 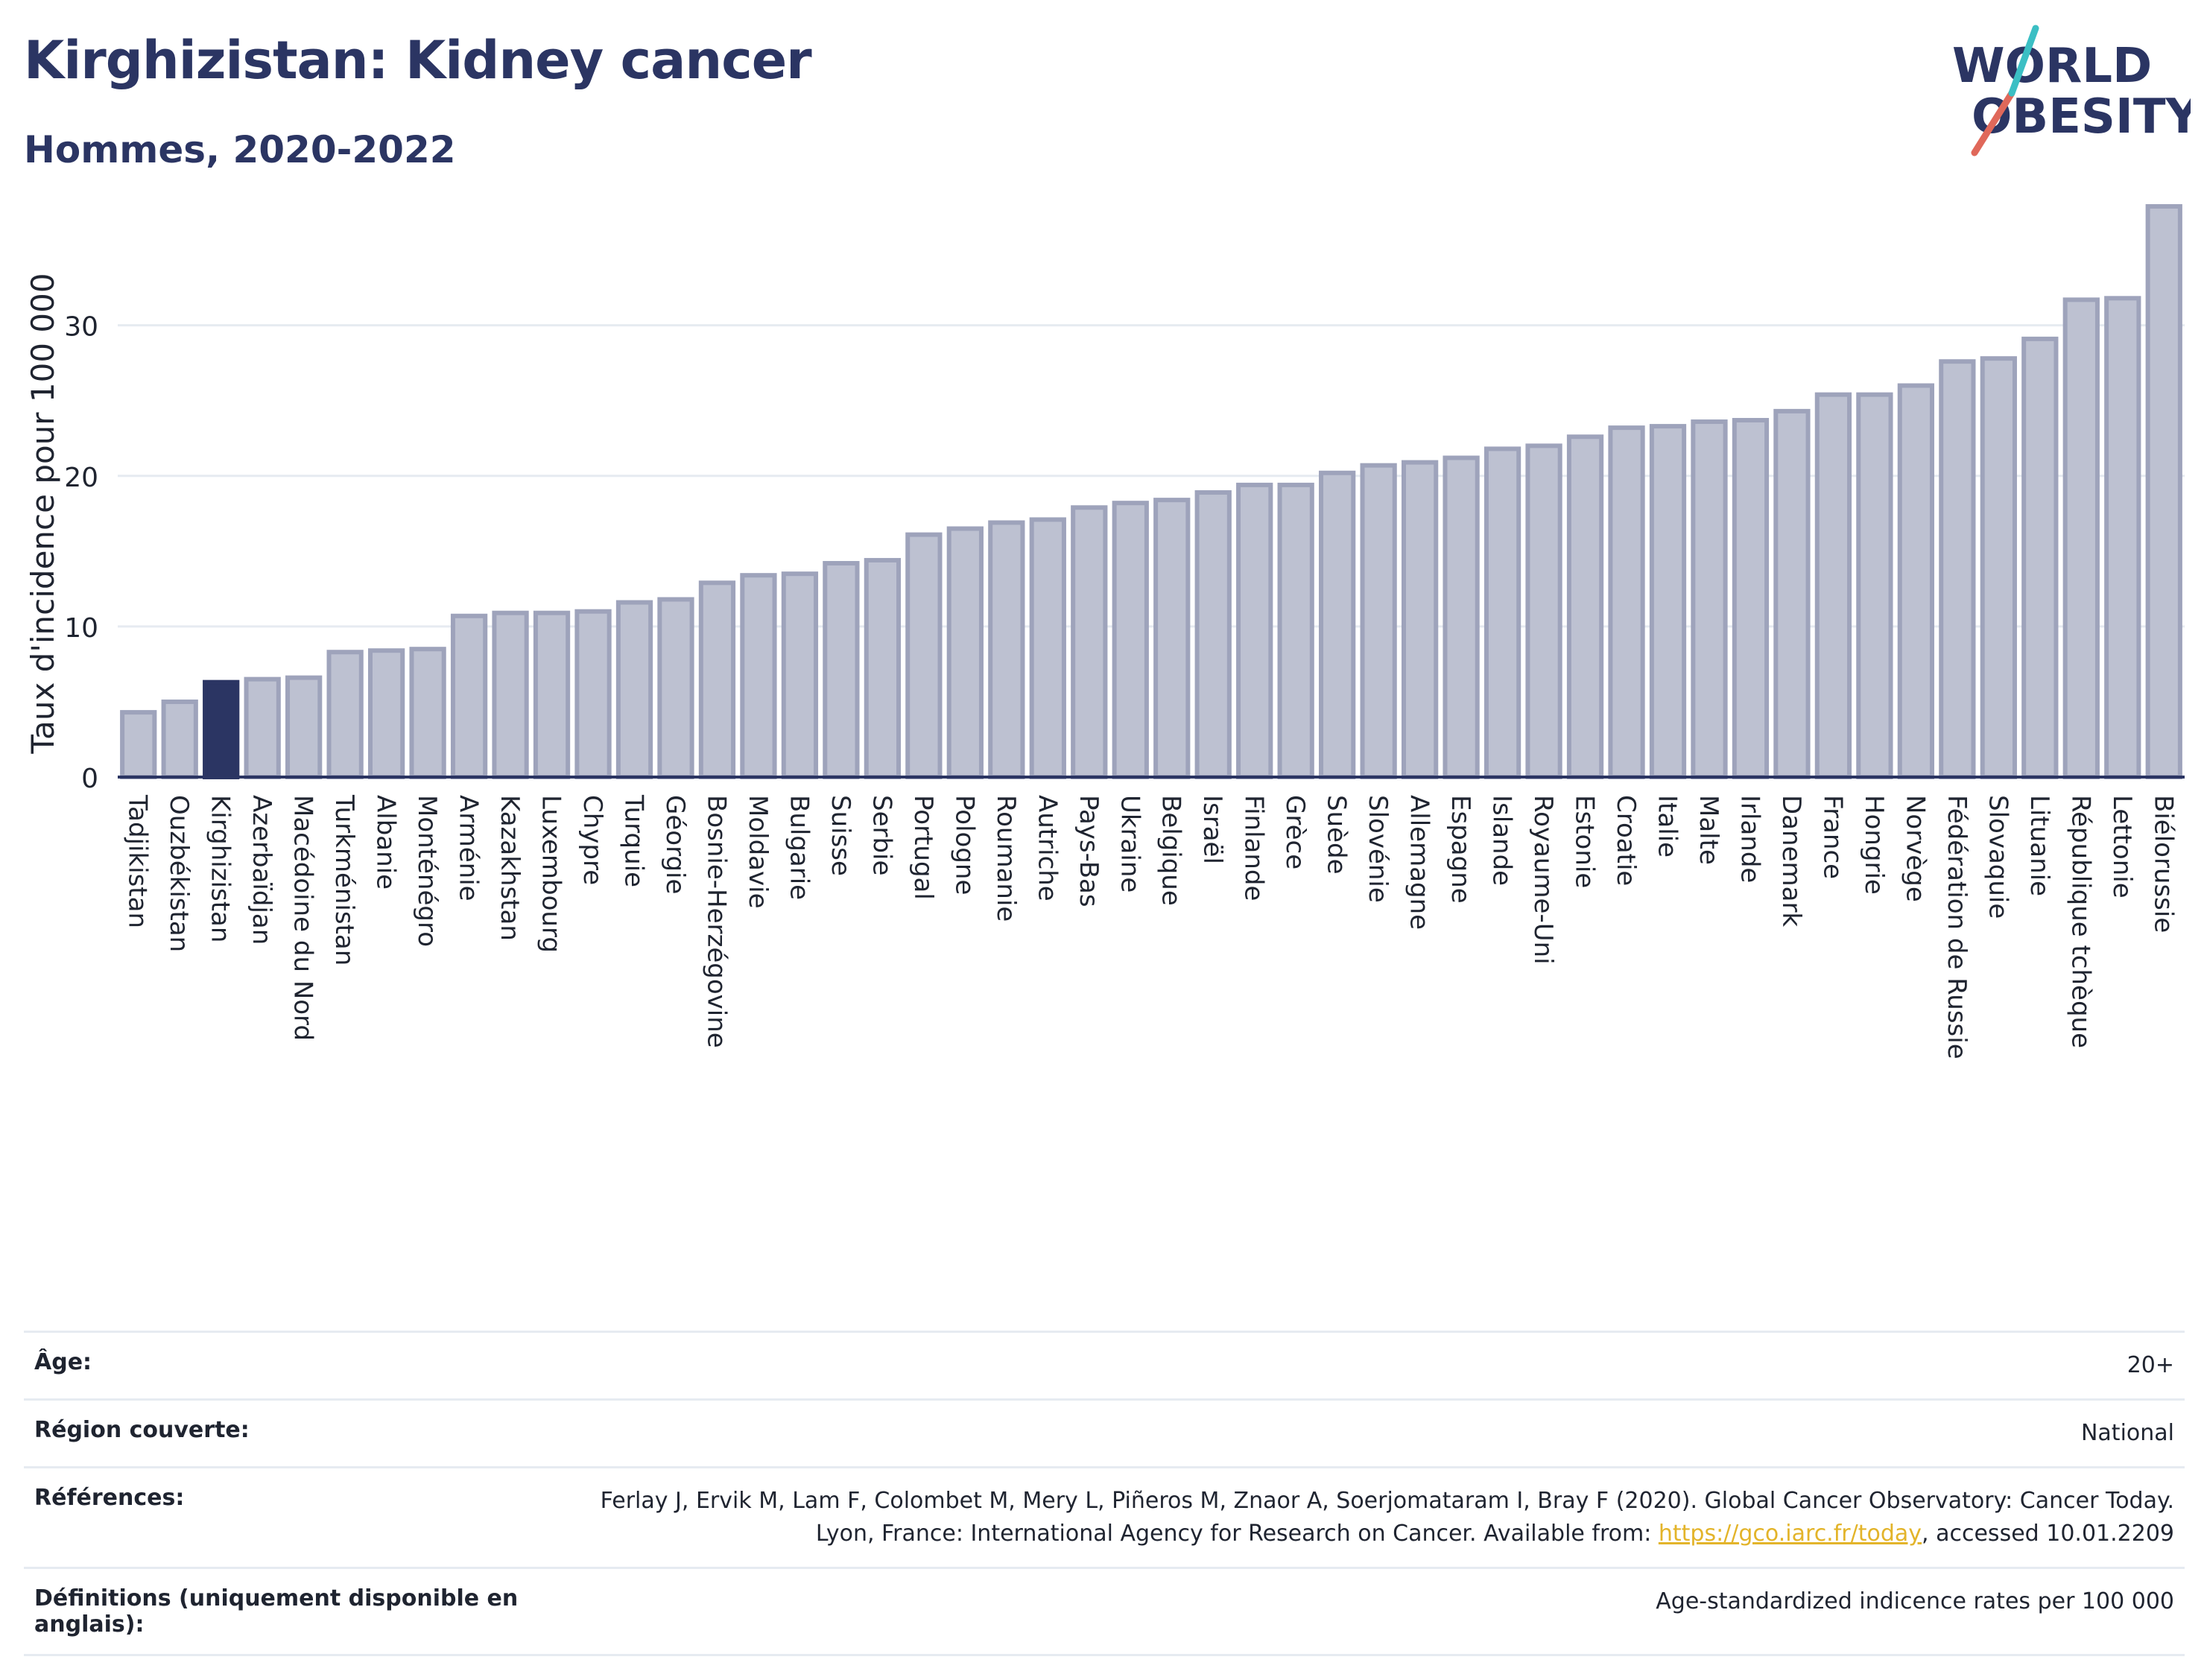 What do you see at coordinates (510, 868) in the screenshot?
I see `x-tick-label: Kazakhstan` at bounding box center [510, 868].